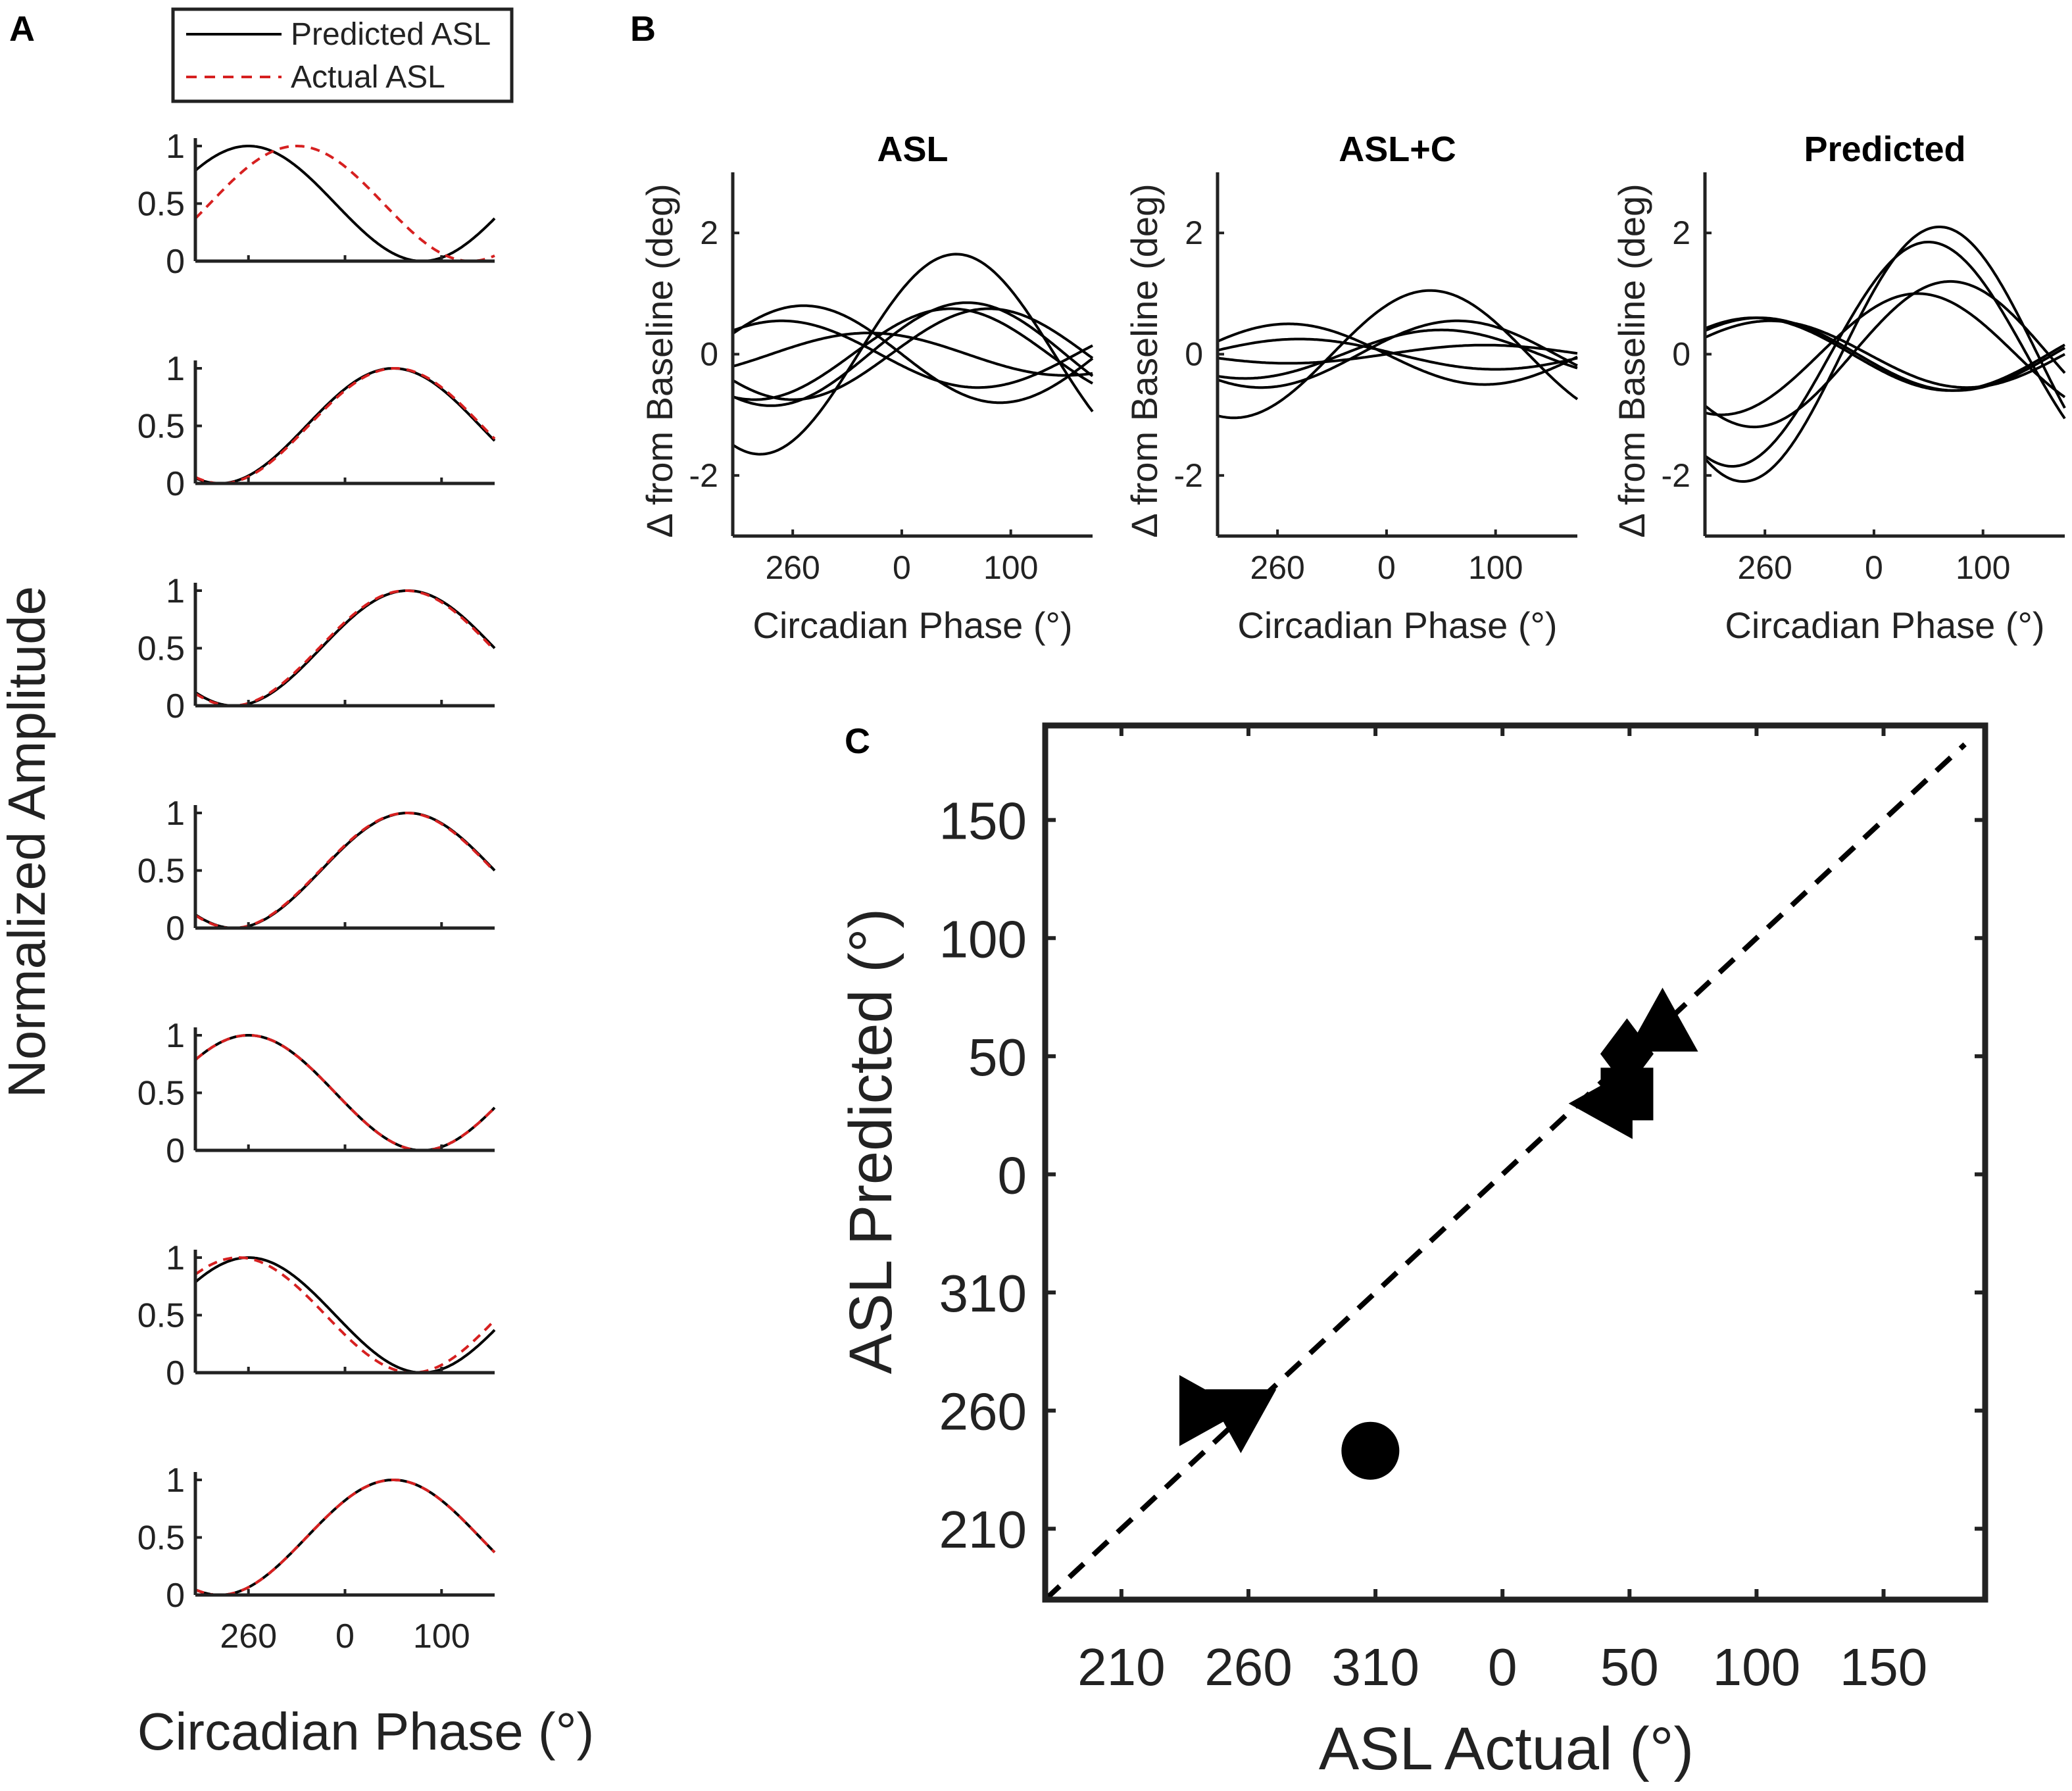  Describe the element at coordinates (28, 842) in the screenshot. I see `a-ylabel: Normalized Amplitude` at that location.